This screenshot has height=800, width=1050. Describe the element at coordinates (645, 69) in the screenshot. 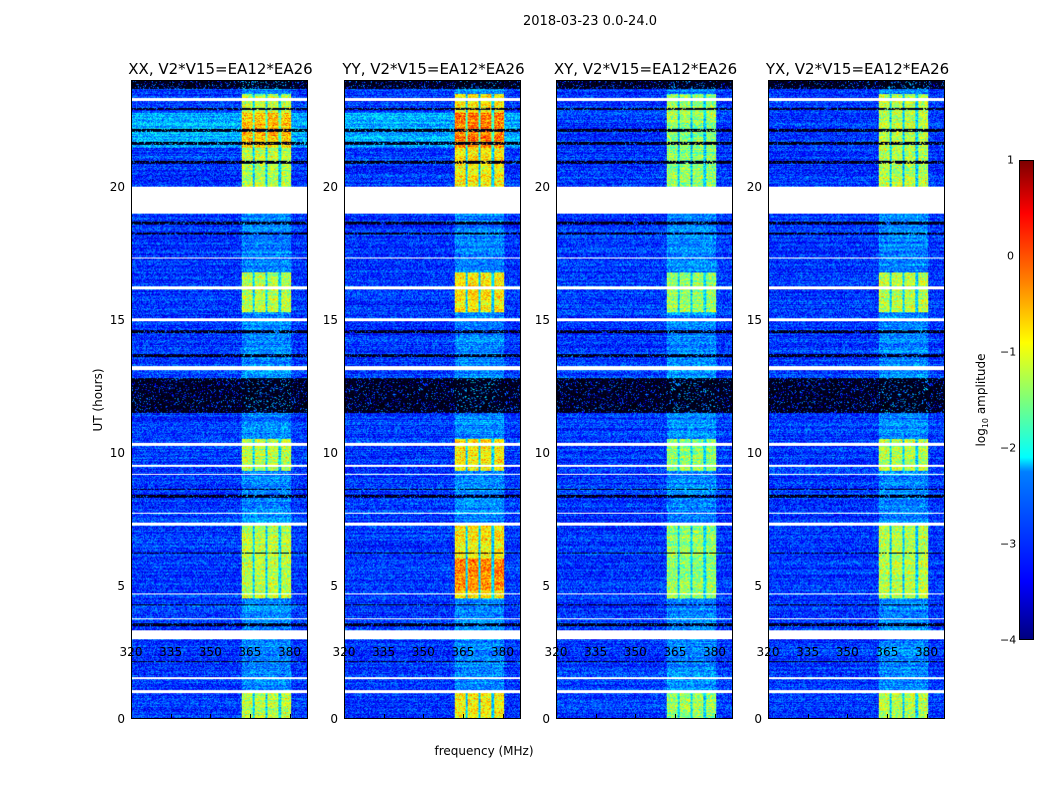

I see `panel-title: XY, V2*V15=EA12*EA26` at that location.